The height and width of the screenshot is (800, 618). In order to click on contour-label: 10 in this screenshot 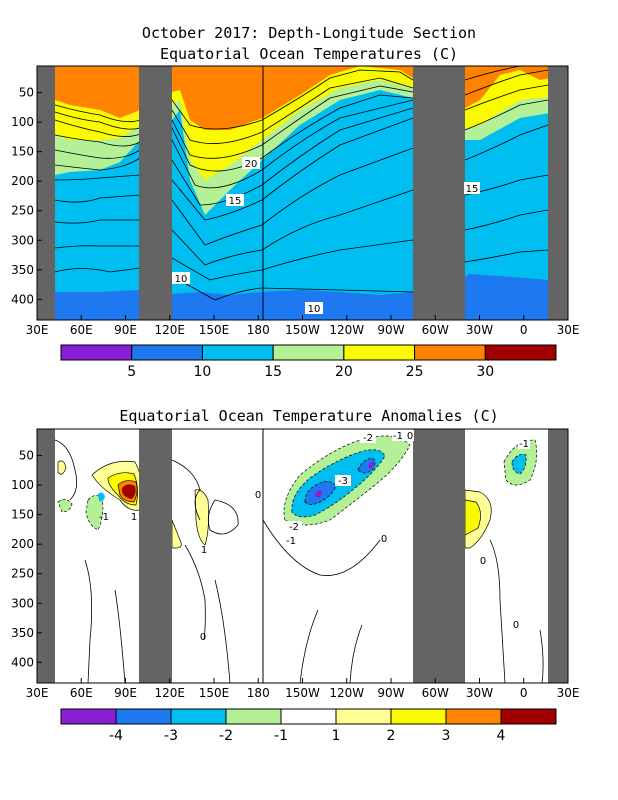, I will do `click(181, 279)`.